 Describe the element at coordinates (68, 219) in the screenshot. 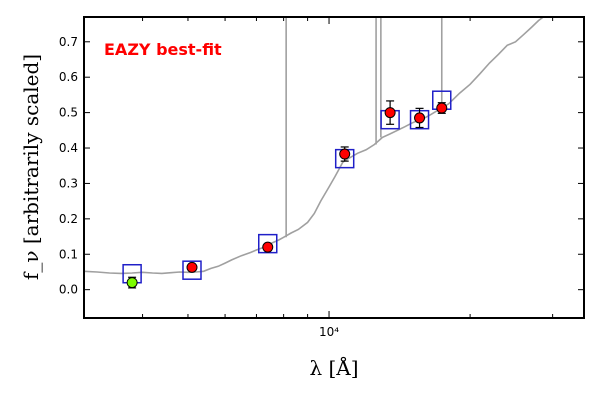

I see `y-tick-label-2: 0.2` at that location.